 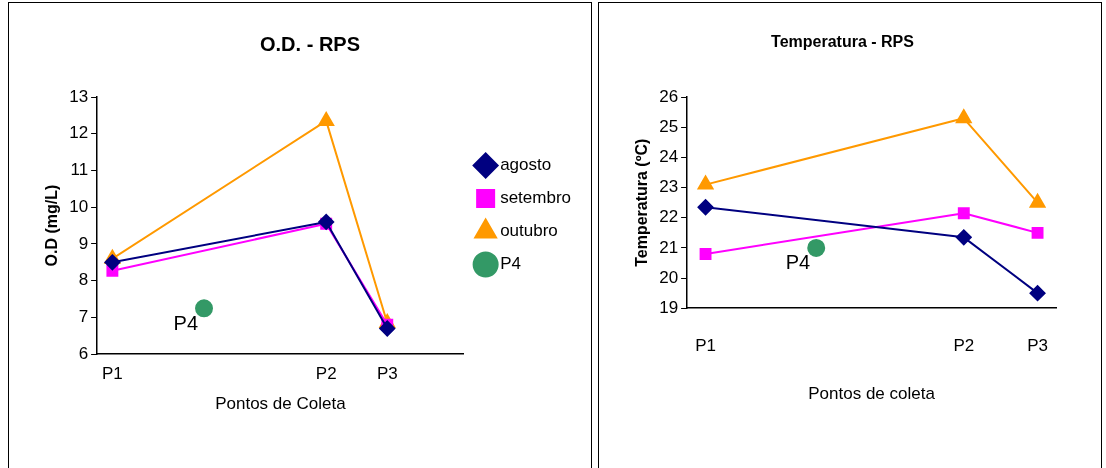 I want to click on y-tick-label: 8, so click(x=83, y=280).